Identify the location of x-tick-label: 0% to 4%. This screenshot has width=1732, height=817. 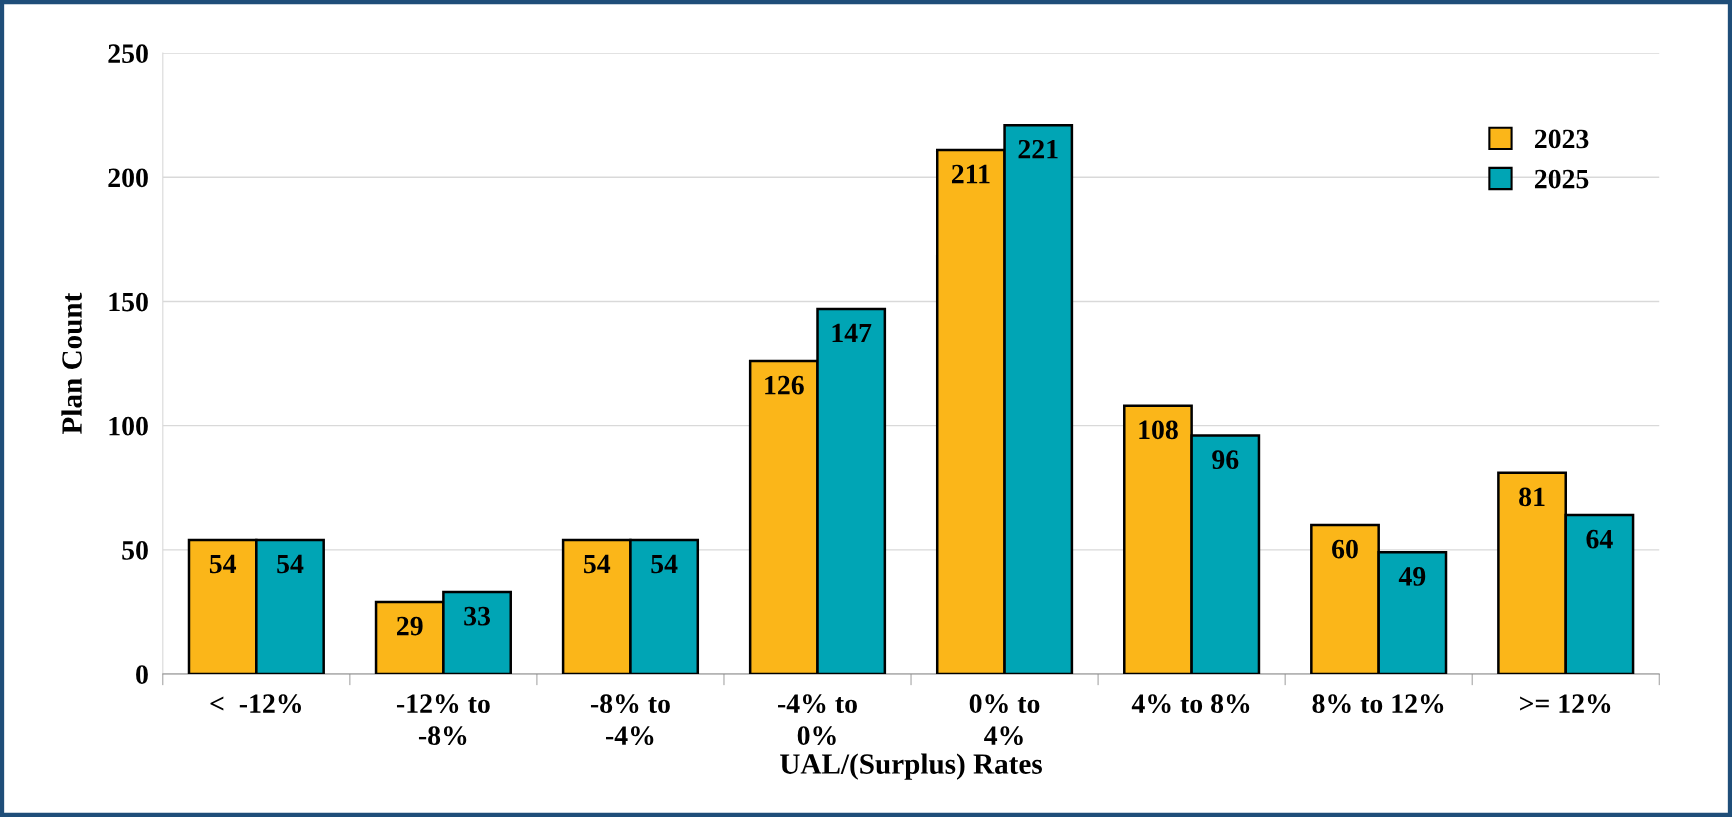
(1004, 720).